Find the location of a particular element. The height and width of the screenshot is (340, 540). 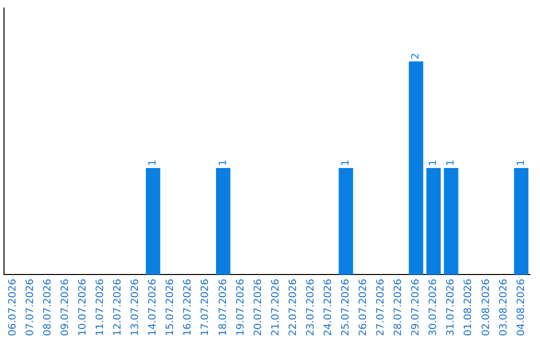

x-tick-label: 28.07.2026 is located at coordinates (398, 307).